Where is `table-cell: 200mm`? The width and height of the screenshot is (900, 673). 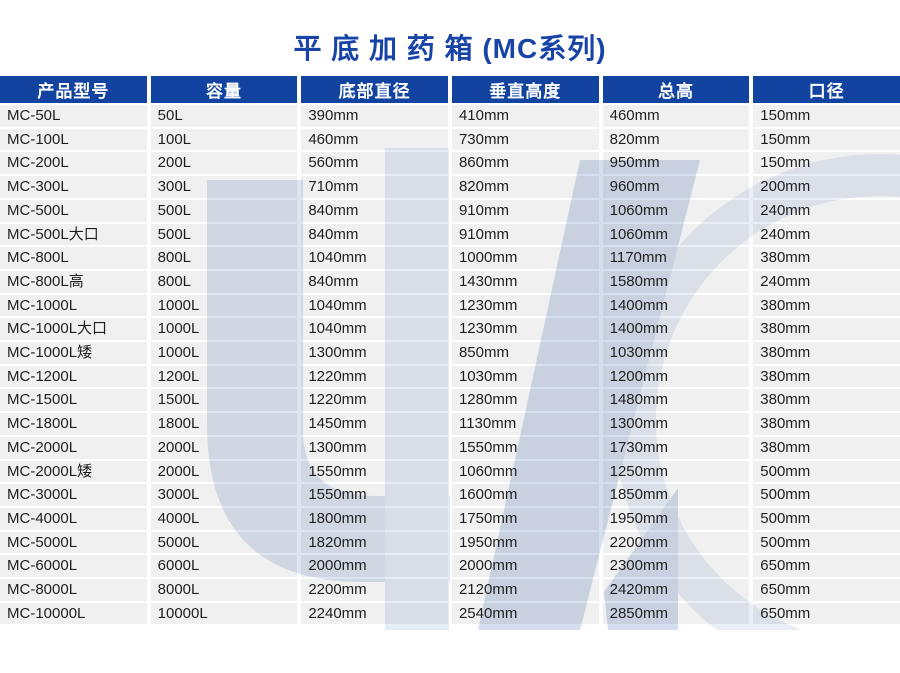
table-cell: 200mm is located at coordinates (826, 187).